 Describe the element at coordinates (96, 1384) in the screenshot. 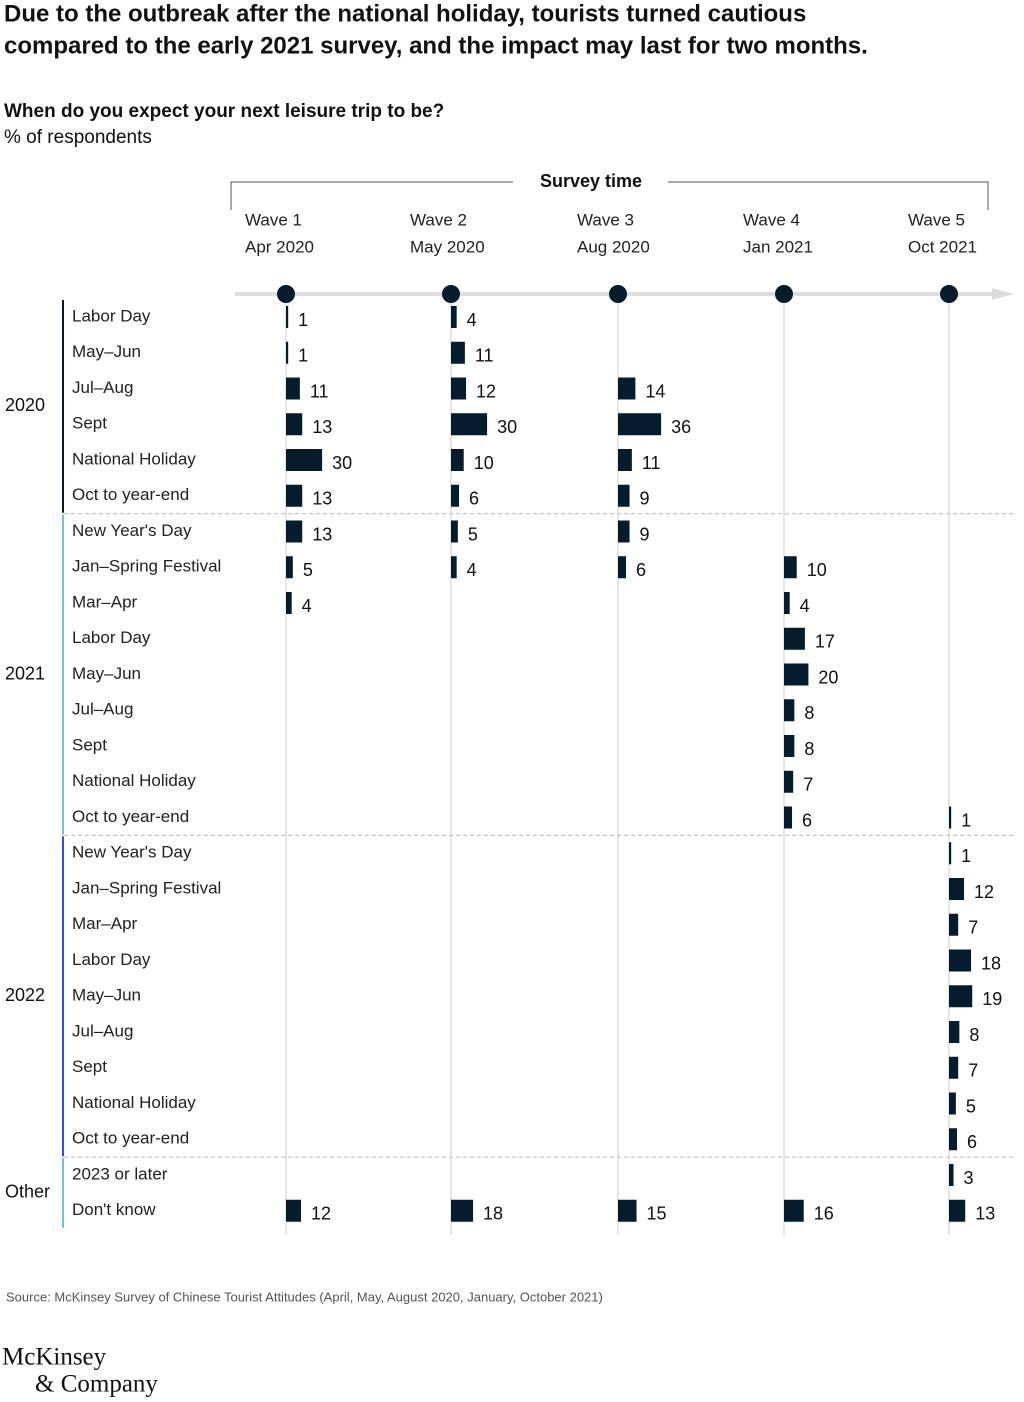

I see `logo: & Company` at that location.